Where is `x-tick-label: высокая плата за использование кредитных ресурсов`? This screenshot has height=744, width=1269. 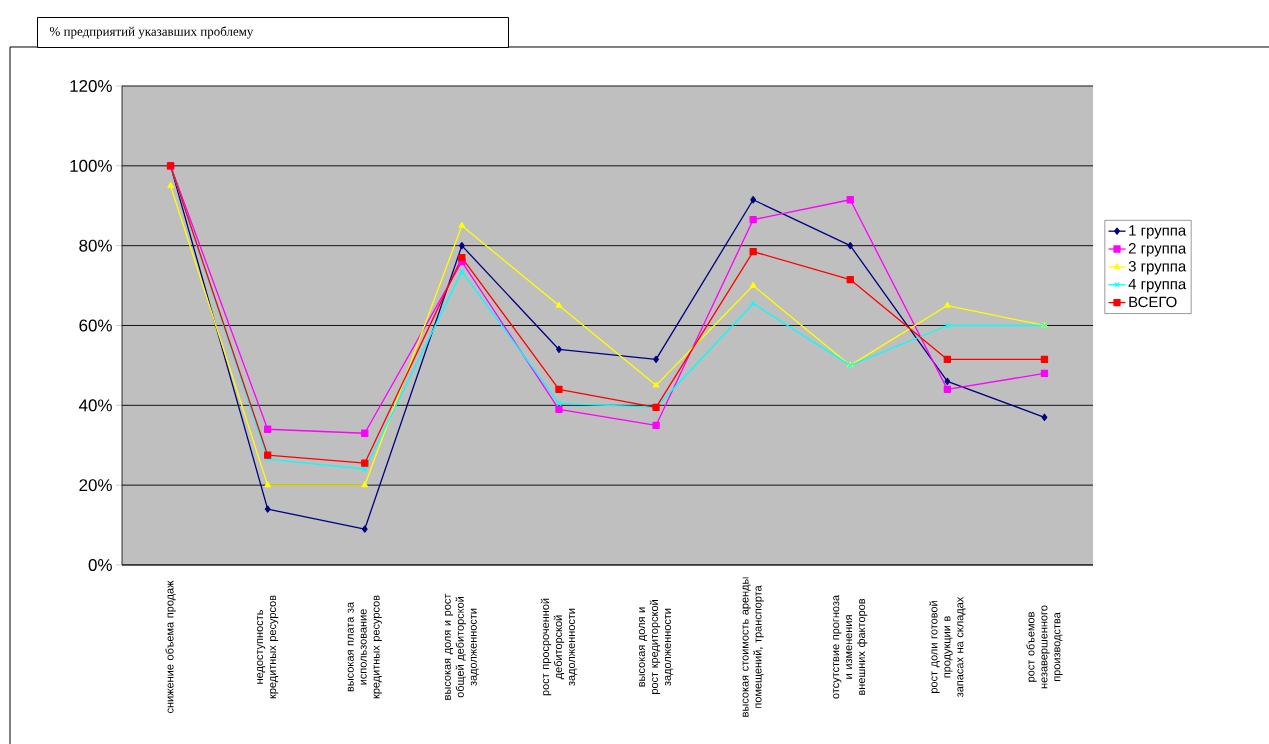 x-tick-label: высокая плата за использование кредитных ресурсов is located at coordinates (364, 647).